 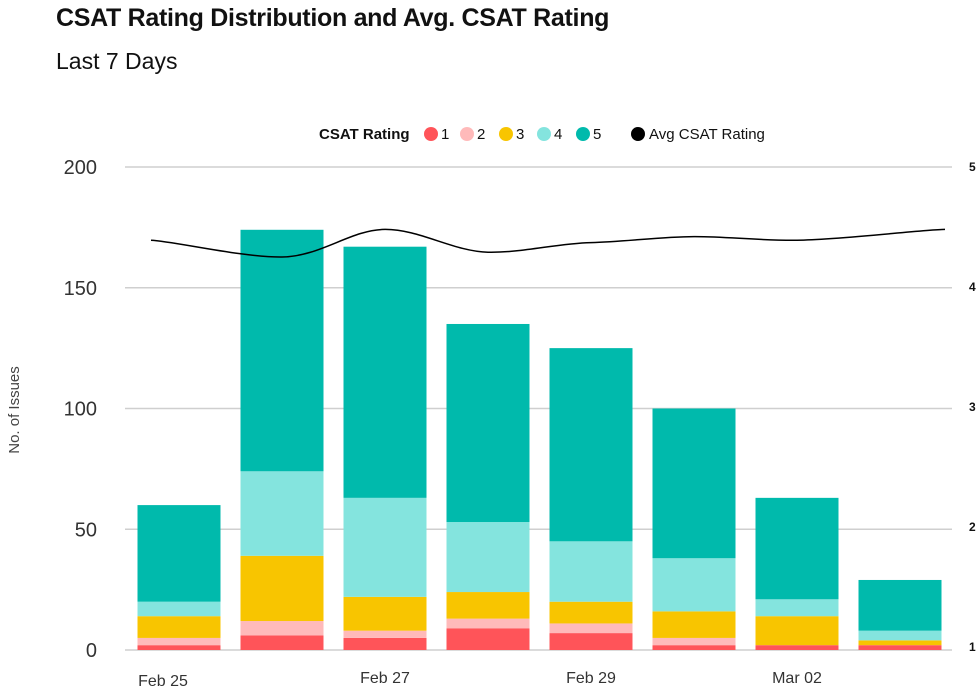 What do you see at coordinates (117, 61) in the screenshot?
I see `chart-subtitle: Last 7 Days` at bounding box center [117, 61].